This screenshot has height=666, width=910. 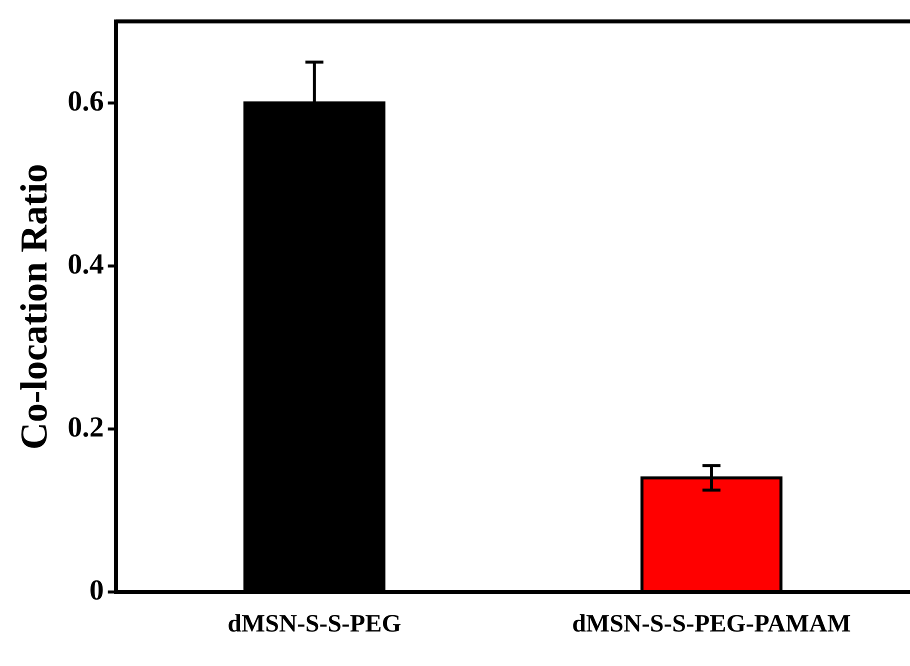 What do you see at coordinates (86, 101) in the screenshot?
I see `y-tick-label: 0.6` at bounding box center [86, 101].